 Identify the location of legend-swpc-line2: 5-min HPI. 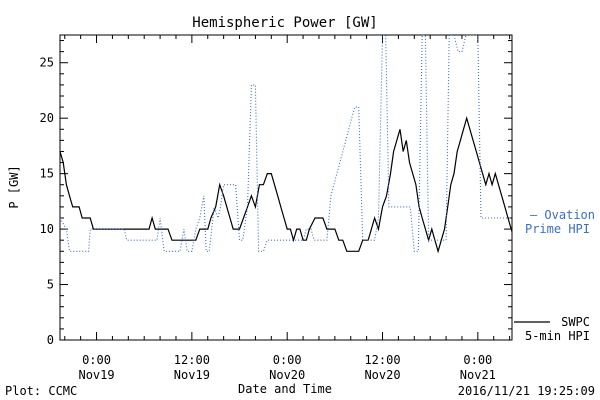
(557, 336).